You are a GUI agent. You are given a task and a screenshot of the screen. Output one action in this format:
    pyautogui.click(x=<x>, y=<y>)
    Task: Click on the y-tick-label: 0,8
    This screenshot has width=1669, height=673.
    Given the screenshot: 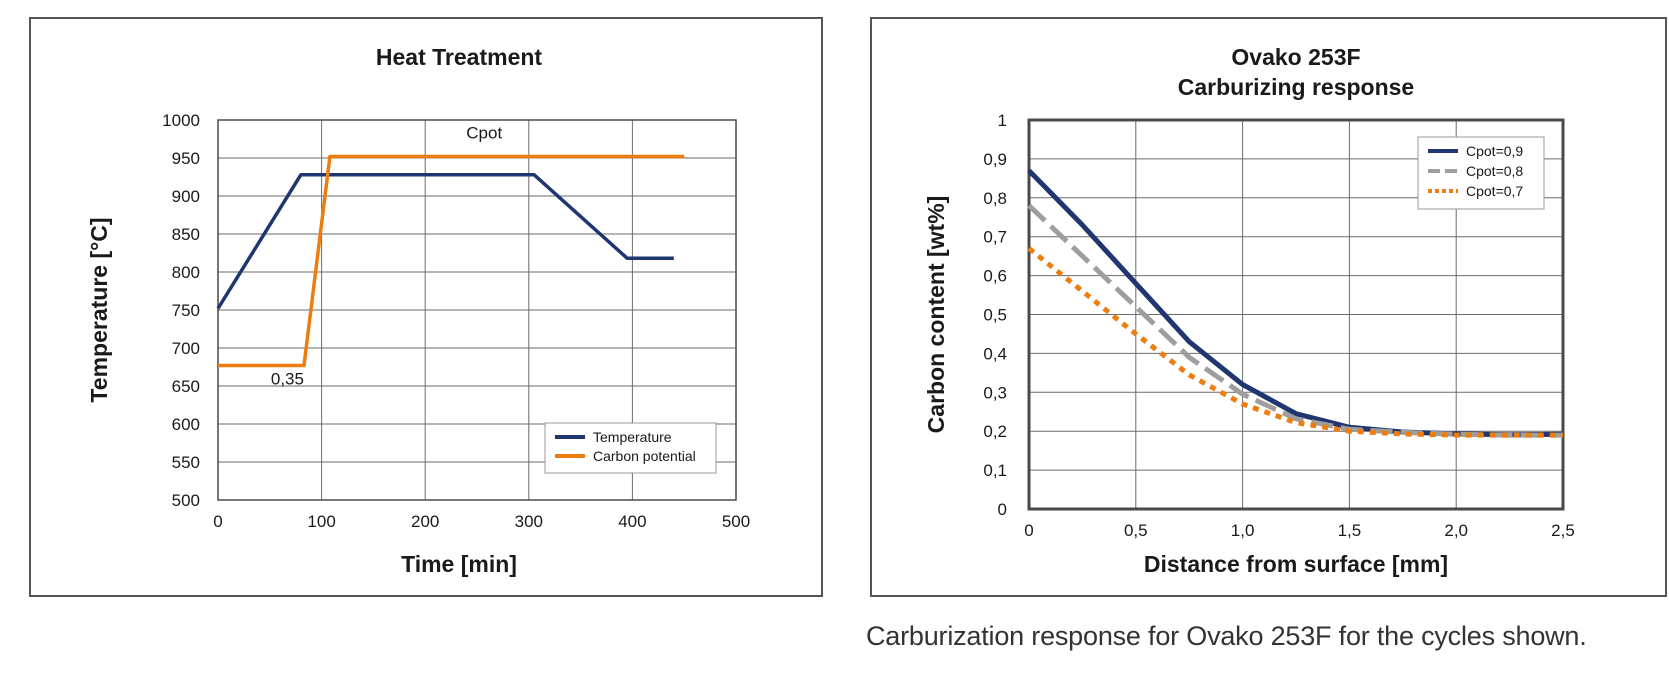 What is the action you would take?
    pyautogui.click(x=995, y=198)
    